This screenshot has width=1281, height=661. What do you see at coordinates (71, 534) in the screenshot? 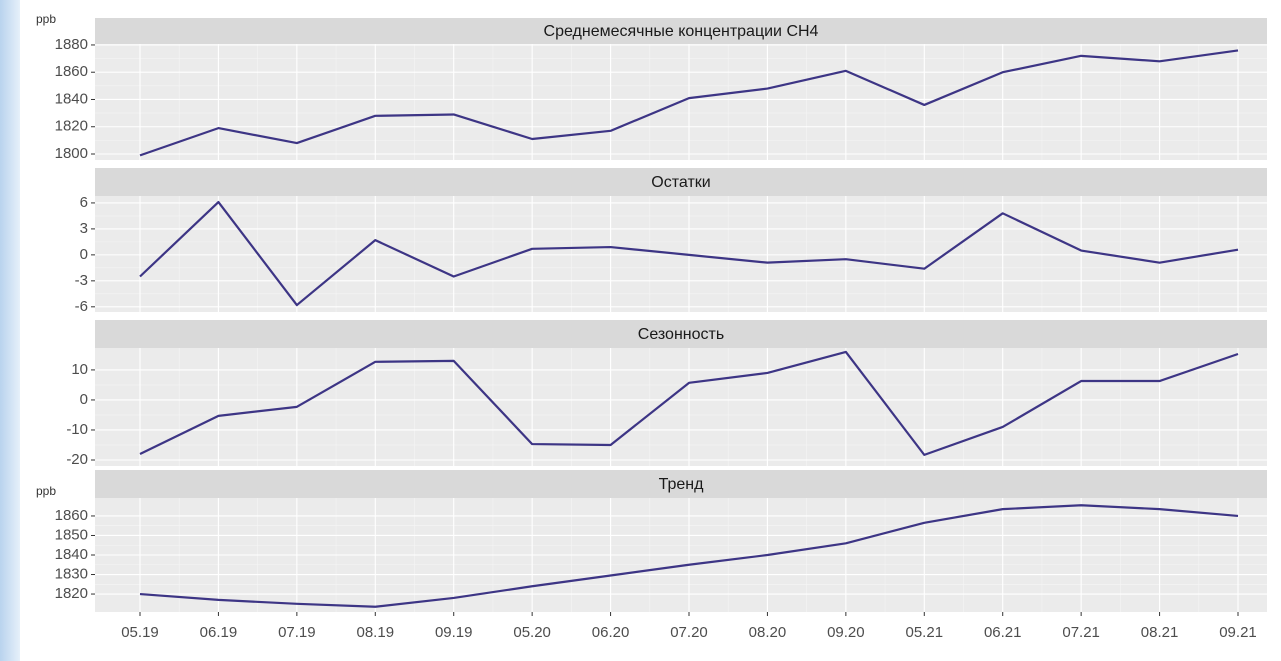
I see `y-tick-label: 1850` at bounding box center [71, 534].